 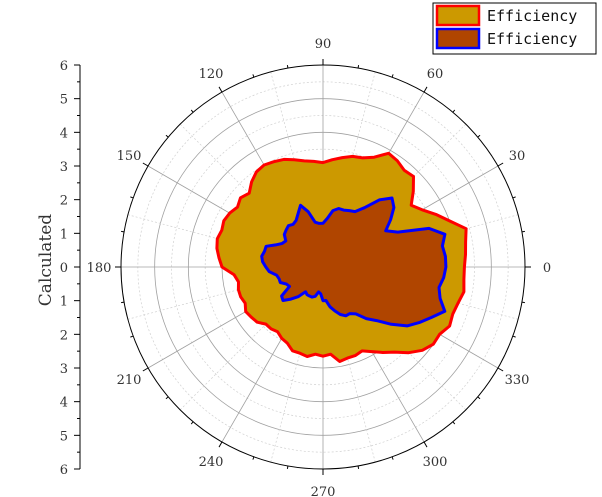 I want to click on angle-tick-label: 60, so click(x=435, y=74).